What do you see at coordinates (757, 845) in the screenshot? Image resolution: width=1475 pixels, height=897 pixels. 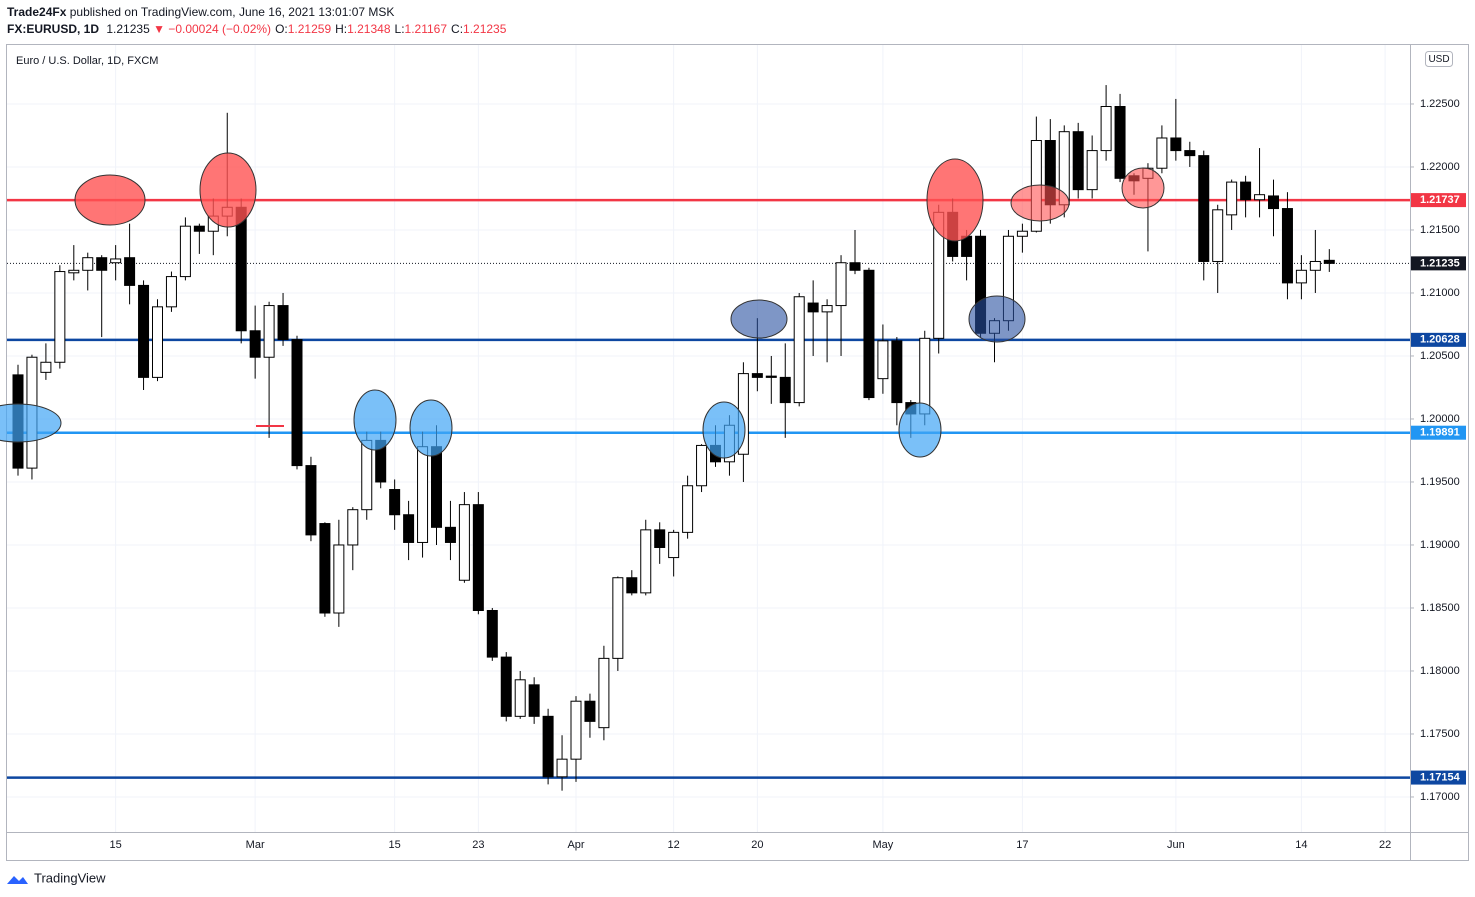 I see `x-tick-label: 20` at bounding box center [757, 845].